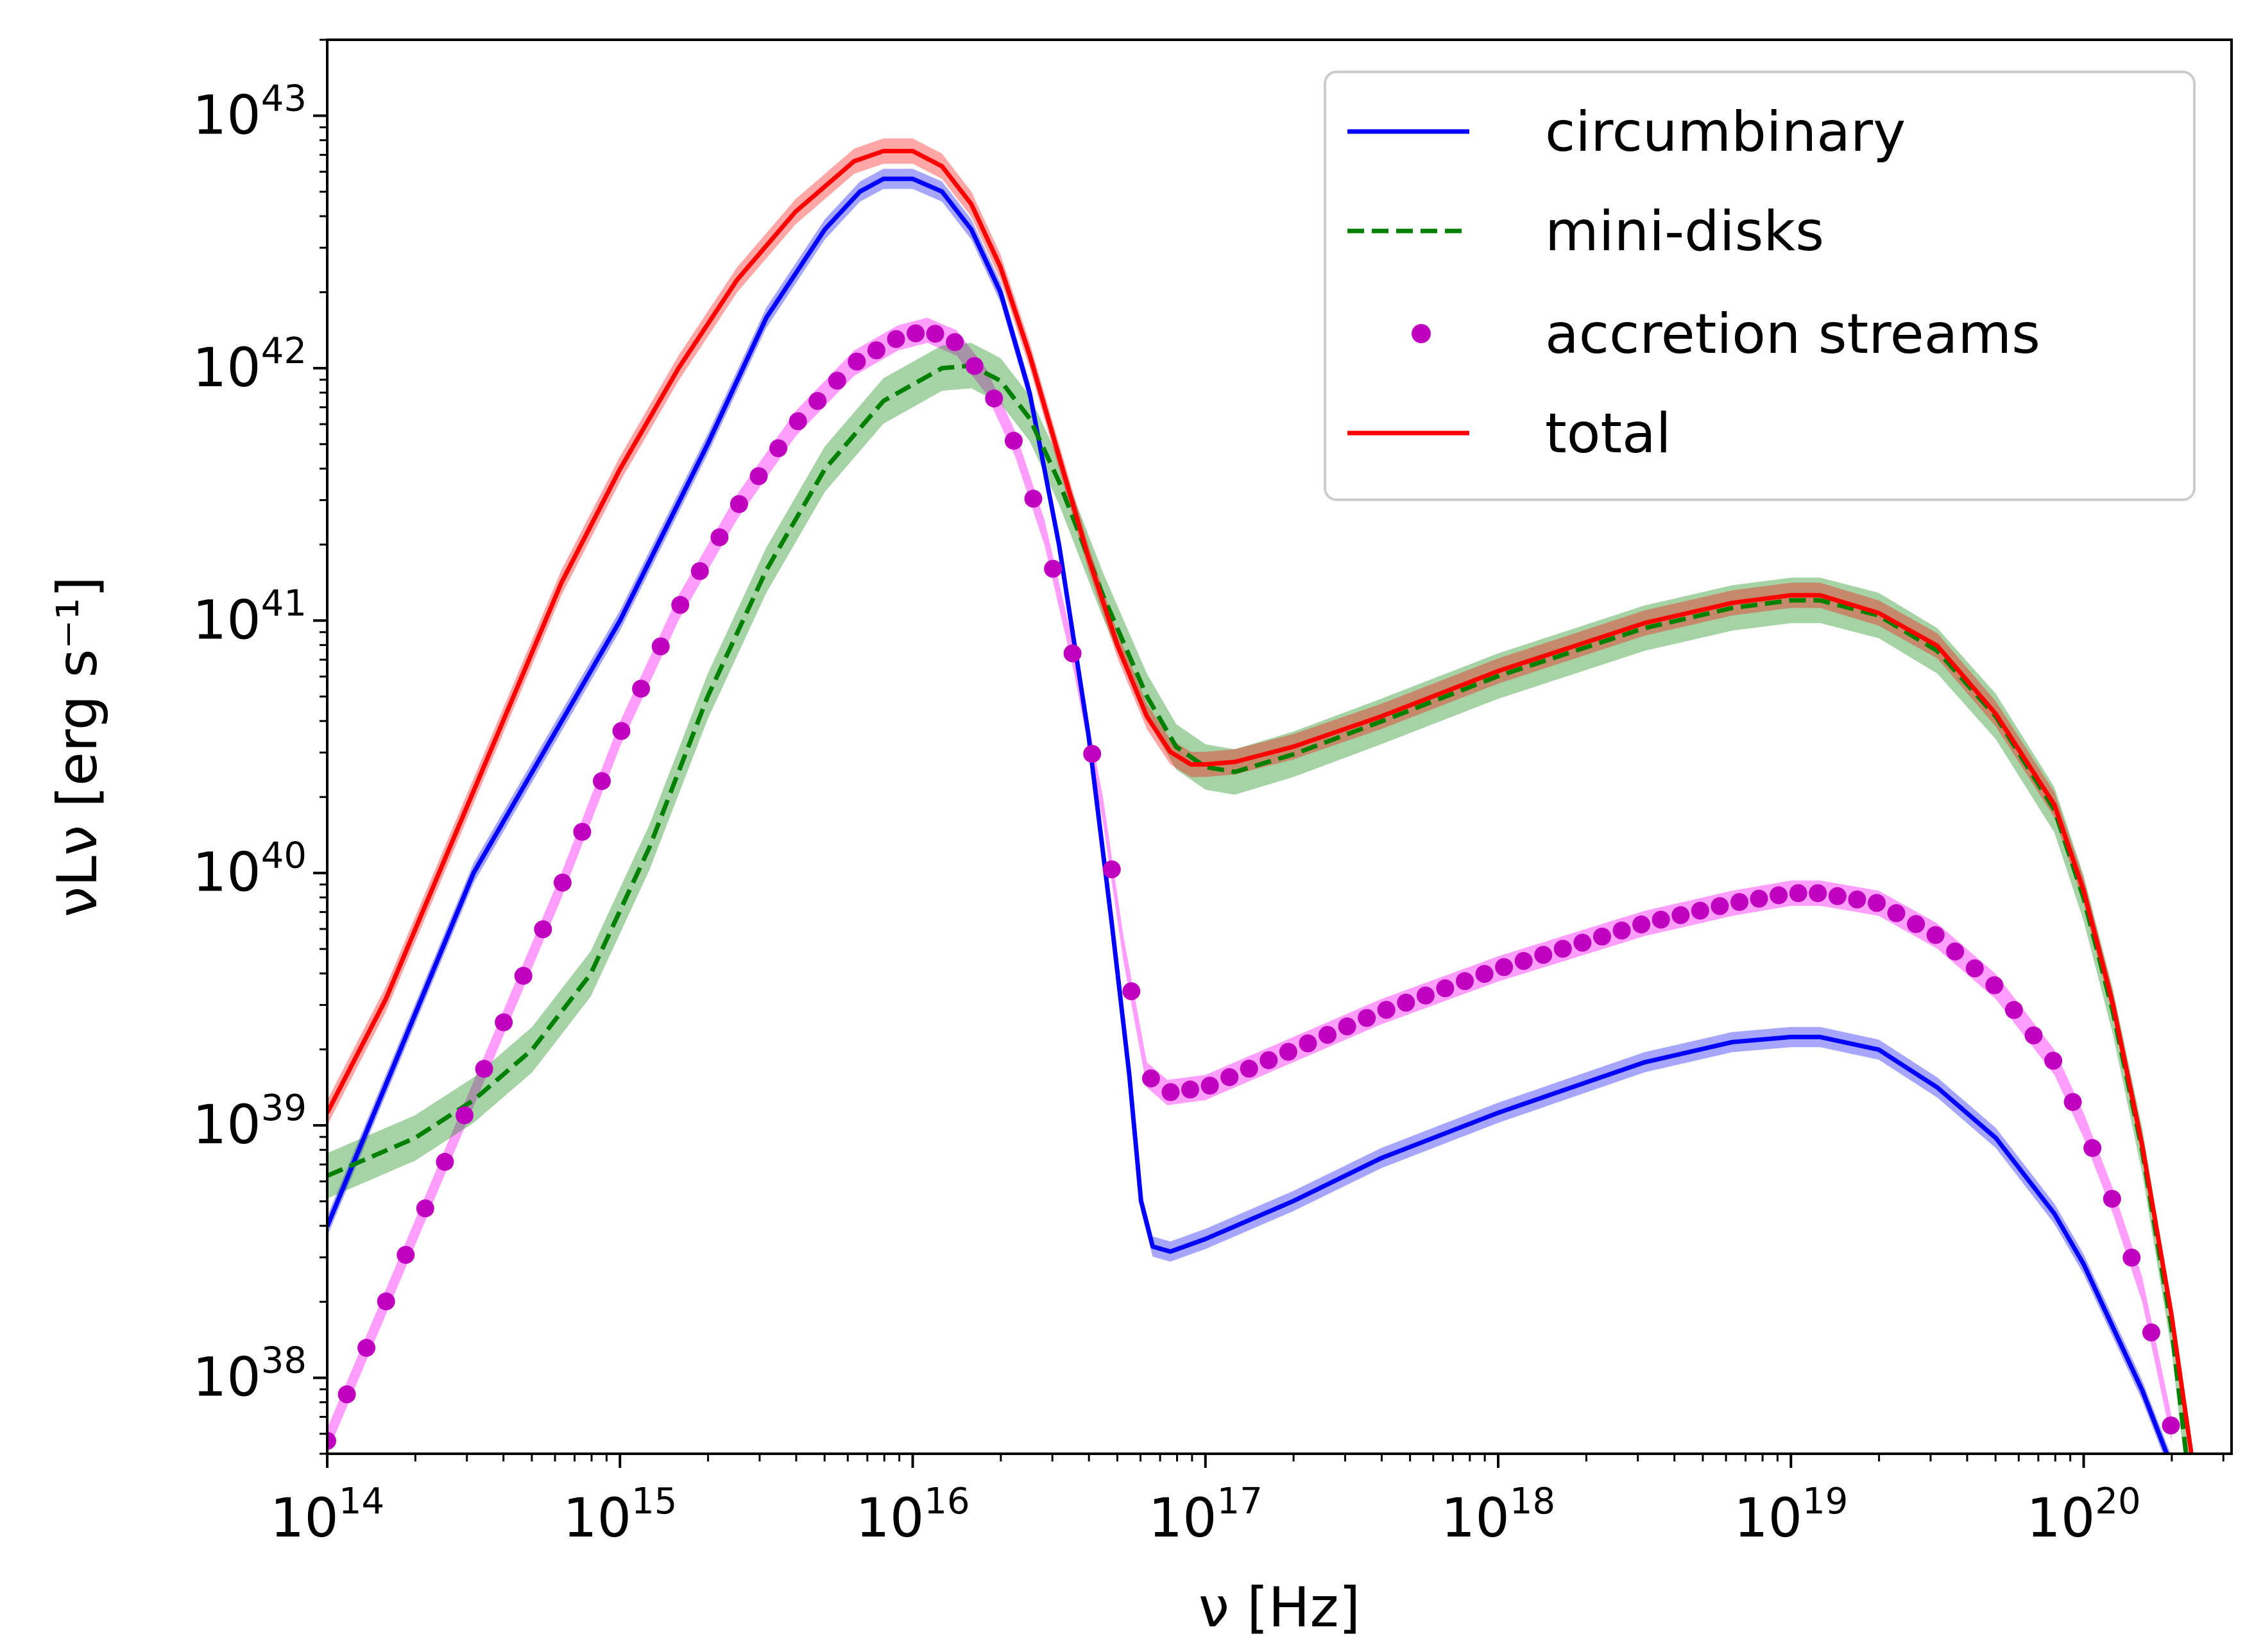  Describe the element at coordinates (327, 1515) in the screenshot. I see `x-tick-label: 1014` at that location.